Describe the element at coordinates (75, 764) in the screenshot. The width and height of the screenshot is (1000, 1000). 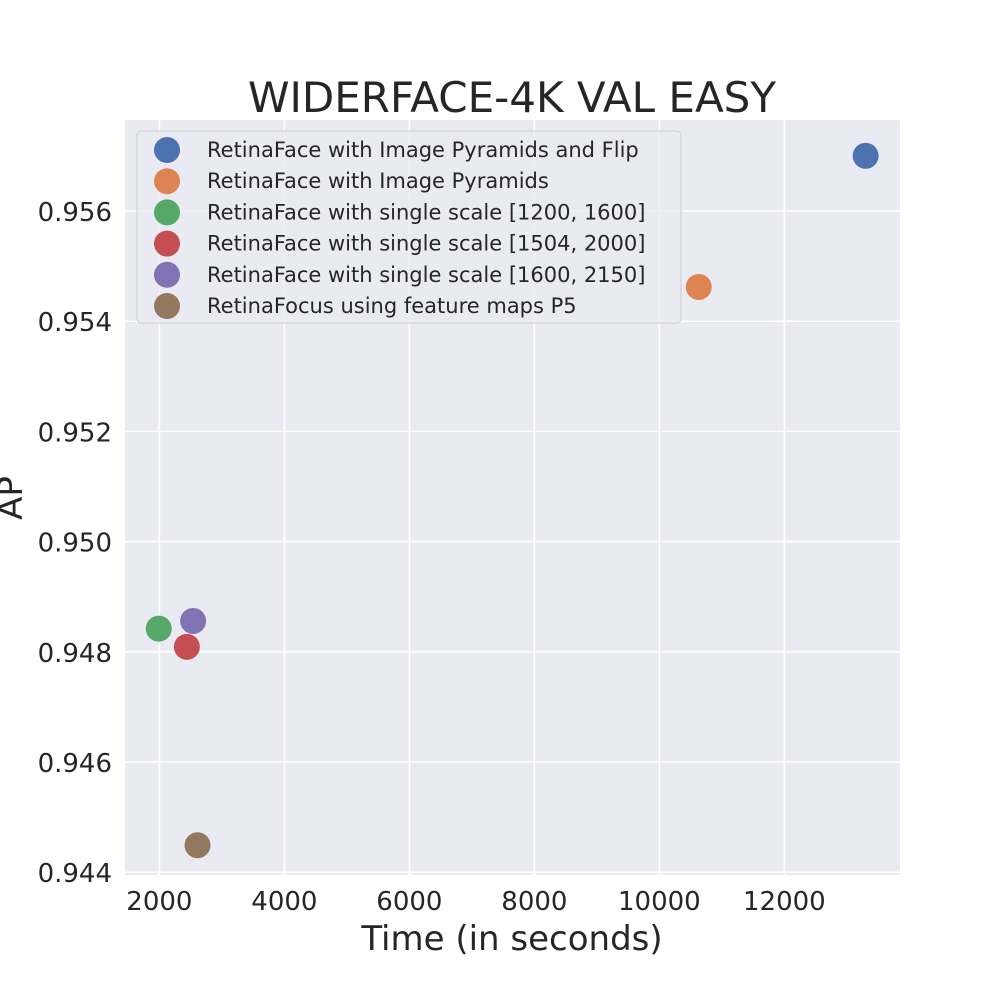
I see `y-tick-label: 0.946` at that location.